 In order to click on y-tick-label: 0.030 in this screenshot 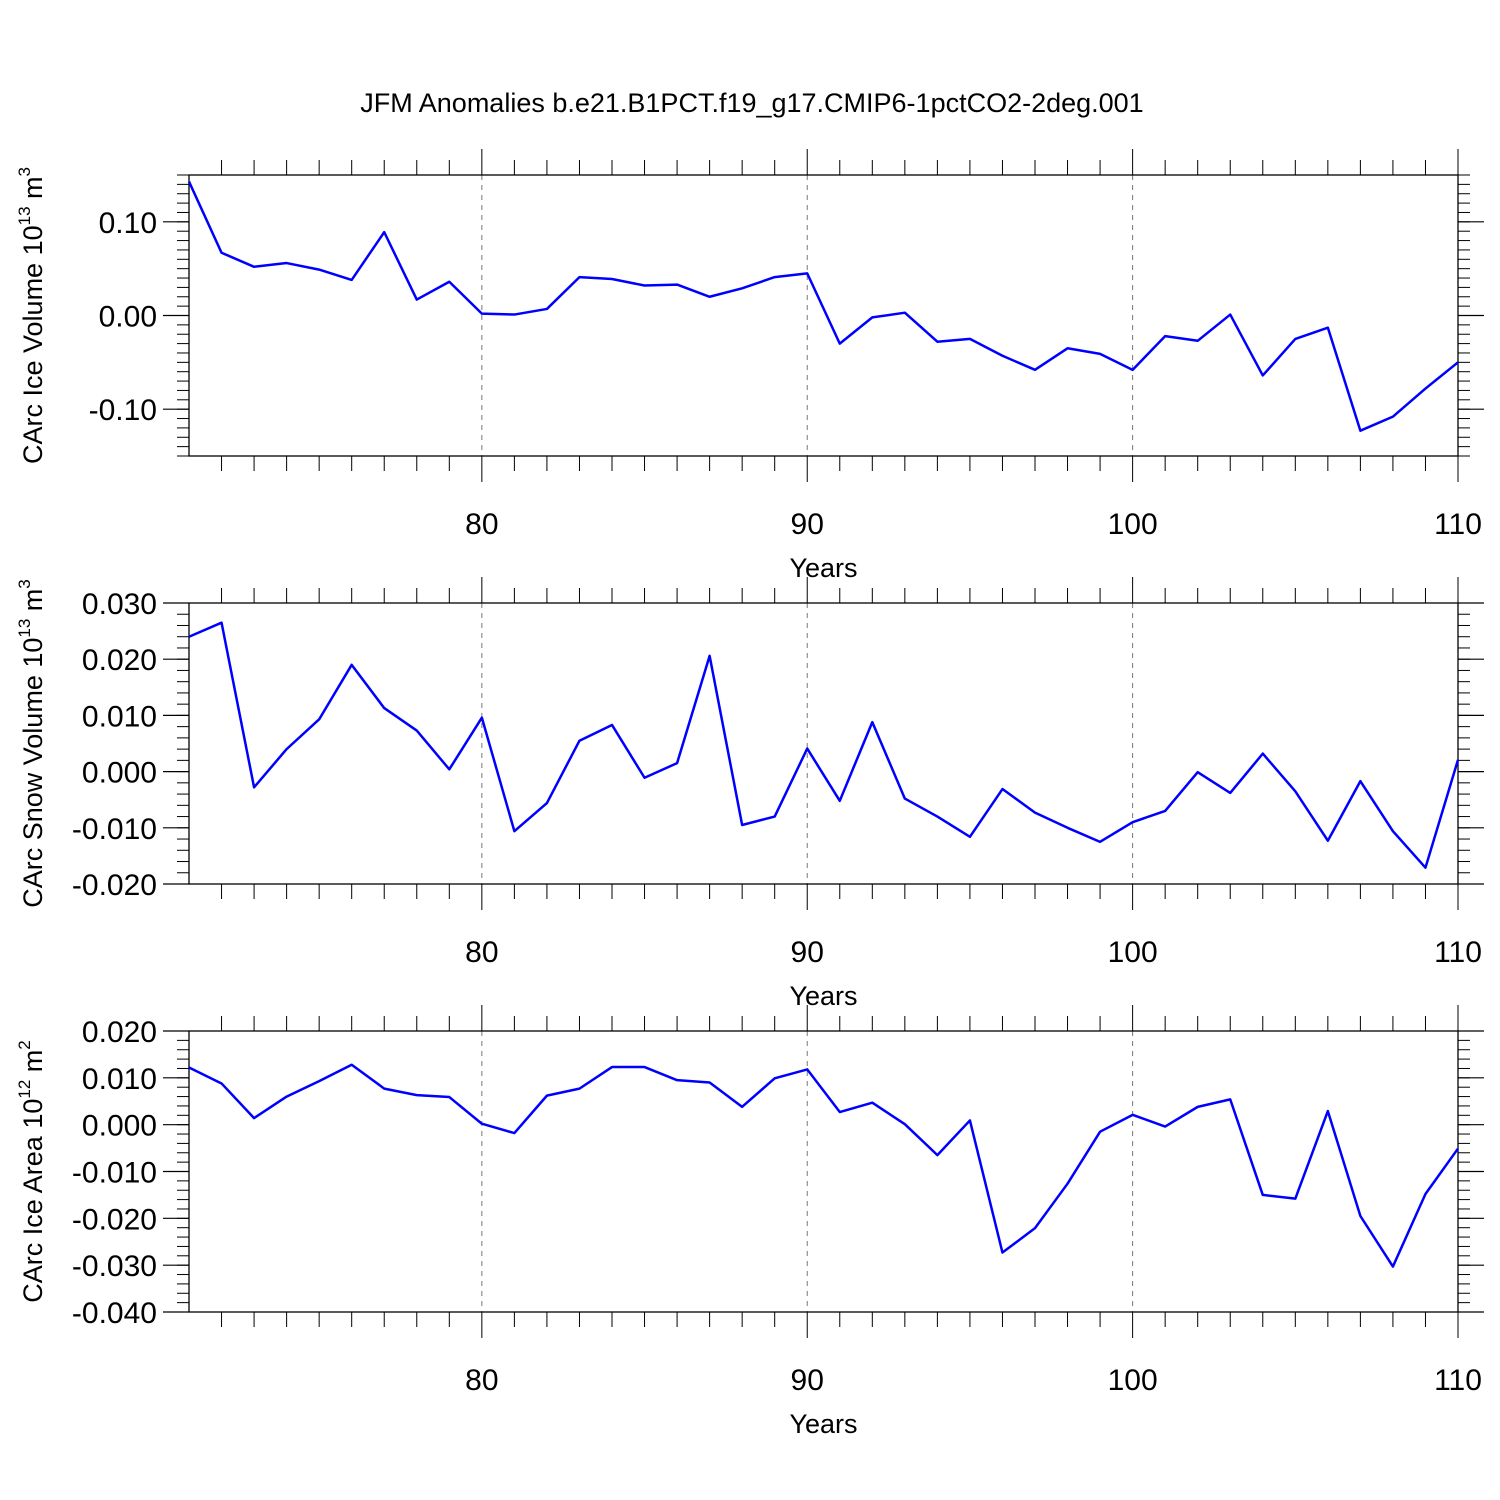, I will do `click(119, 604)`.